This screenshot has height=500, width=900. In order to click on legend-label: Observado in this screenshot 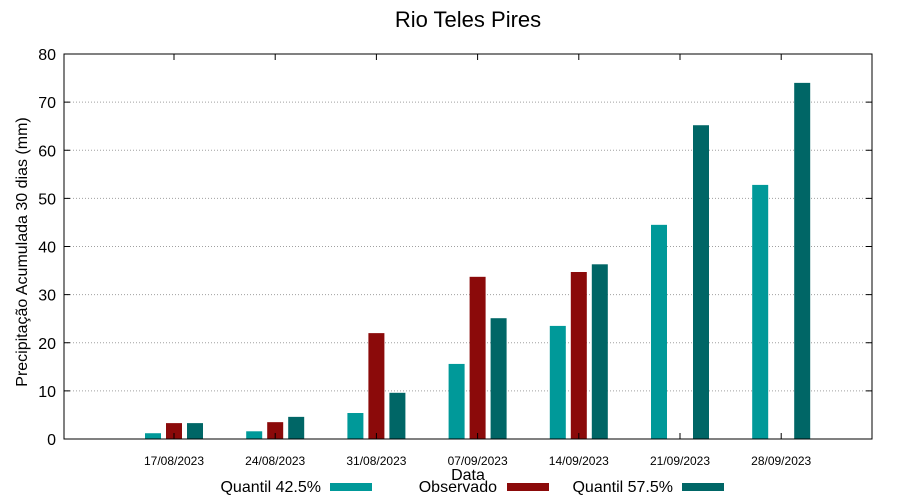, I will do `click(458, 487)`.